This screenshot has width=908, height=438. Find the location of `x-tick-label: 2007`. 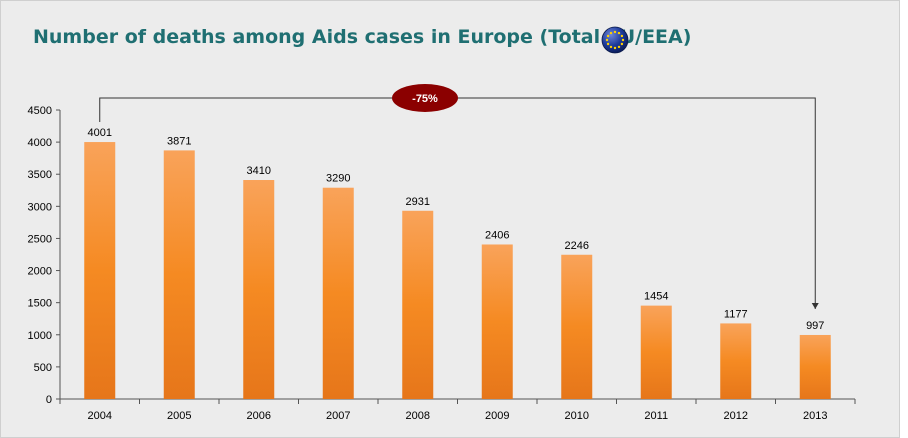

x-tick-label: 2007 is located at coordinates (338, 416).